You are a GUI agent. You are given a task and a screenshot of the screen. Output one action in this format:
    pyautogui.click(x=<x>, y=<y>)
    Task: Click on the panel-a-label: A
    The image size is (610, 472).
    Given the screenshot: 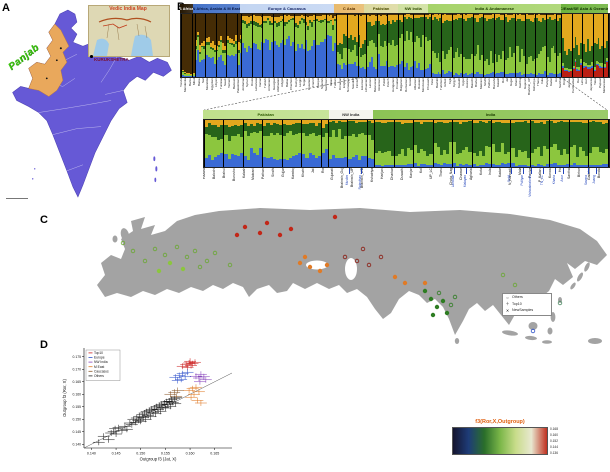 What is the action you would take?
    pyautogui.click(x=6, y=8)
    